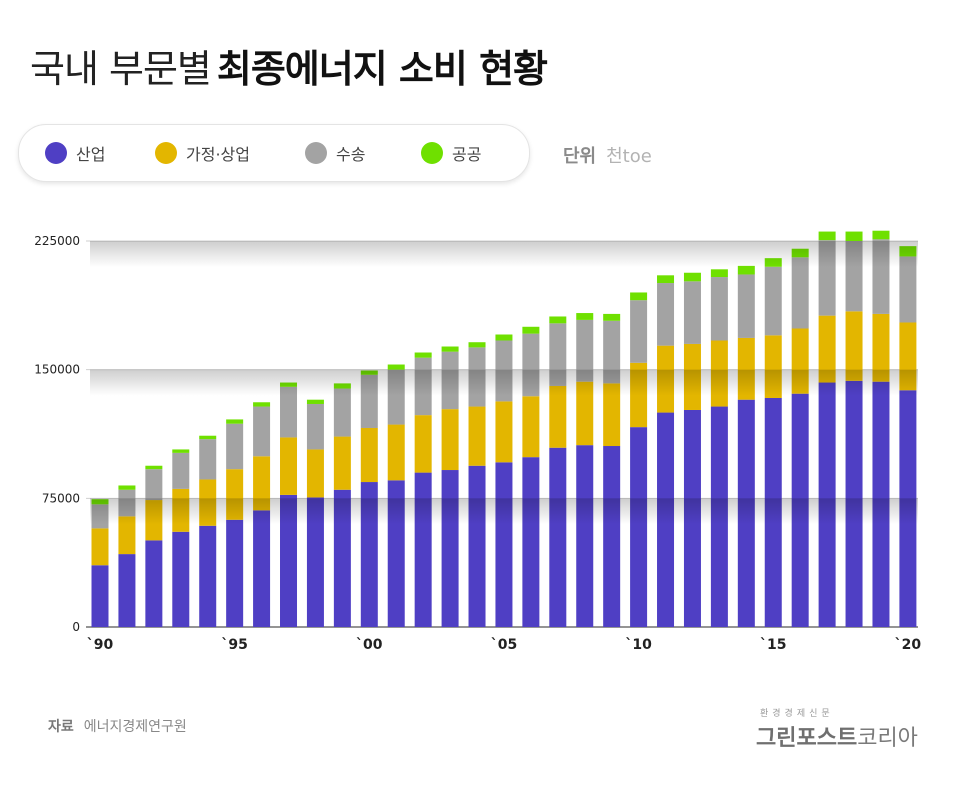  What do you see at coordinates (638, 645) in the screenshot?
I see `x-tick-label: `10` at bounding box center [638, 645].